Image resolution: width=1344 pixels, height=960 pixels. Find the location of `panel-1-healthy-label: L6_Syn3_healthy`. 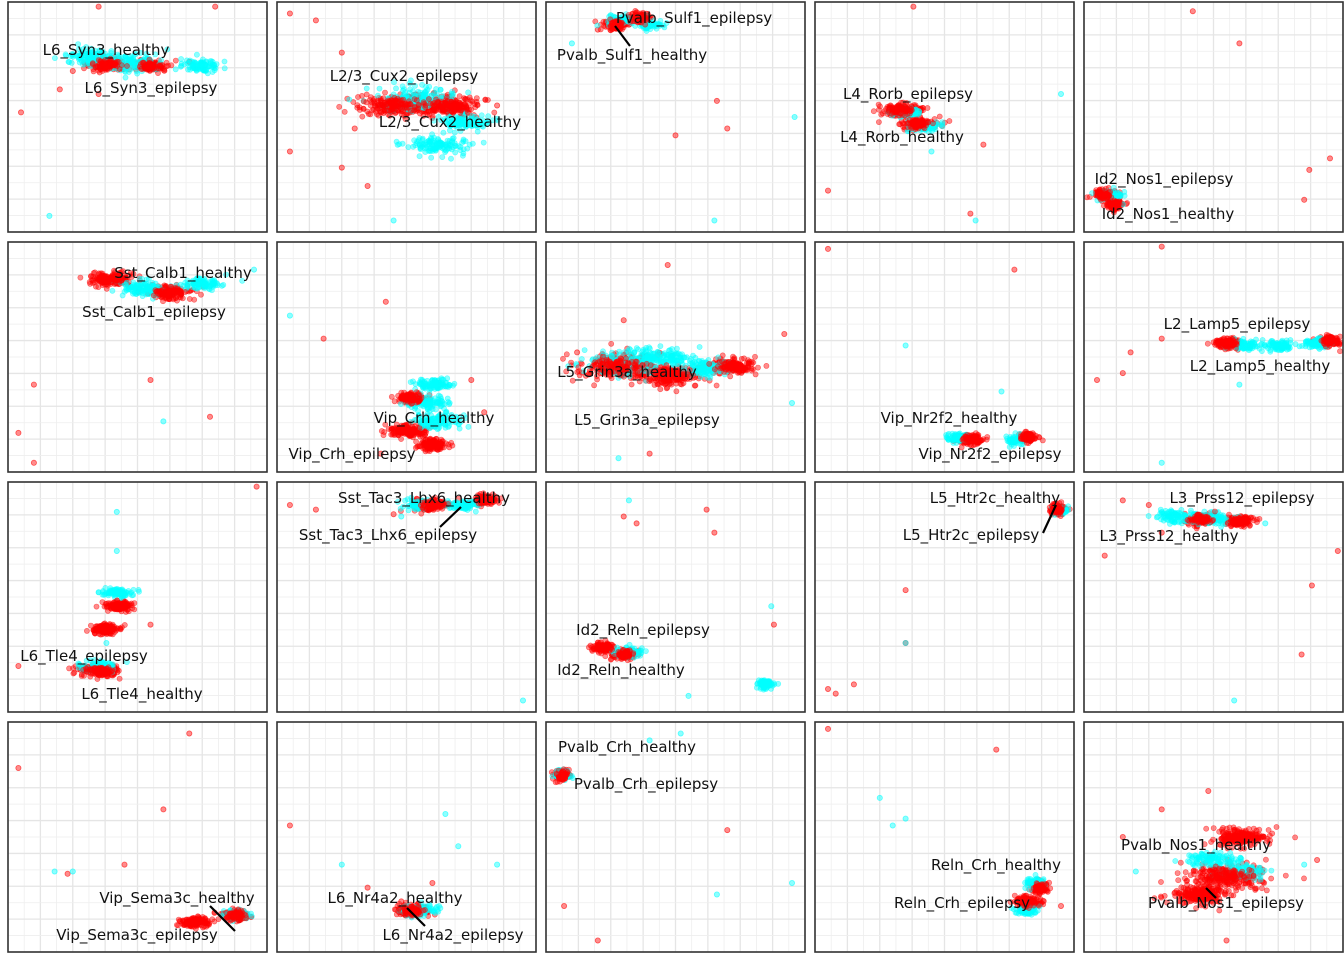

panel-1-healthy-label: L6_Syn3_healthy is located at coordinates (106, 50).